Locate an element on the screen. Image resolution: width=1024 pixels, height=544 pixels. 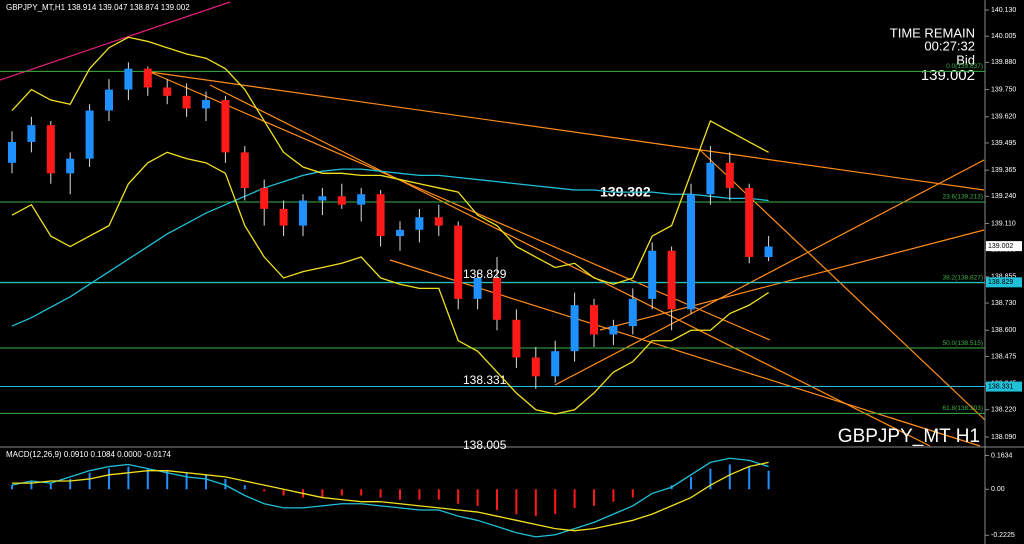
y-tick-label: 0.00 is located at coordinates (998, 489).